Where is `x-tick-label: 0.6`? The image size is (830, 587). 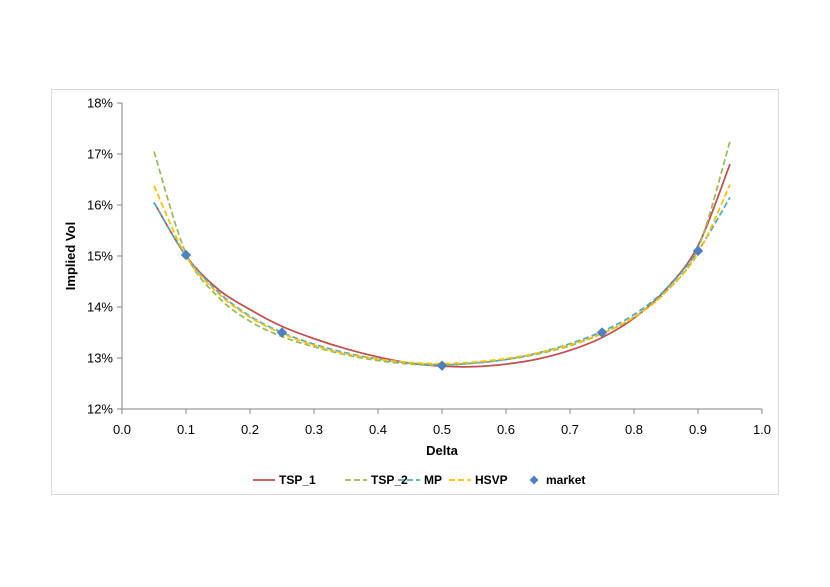 x-tick-label: 0.6 is located at coordinates (506, 429).